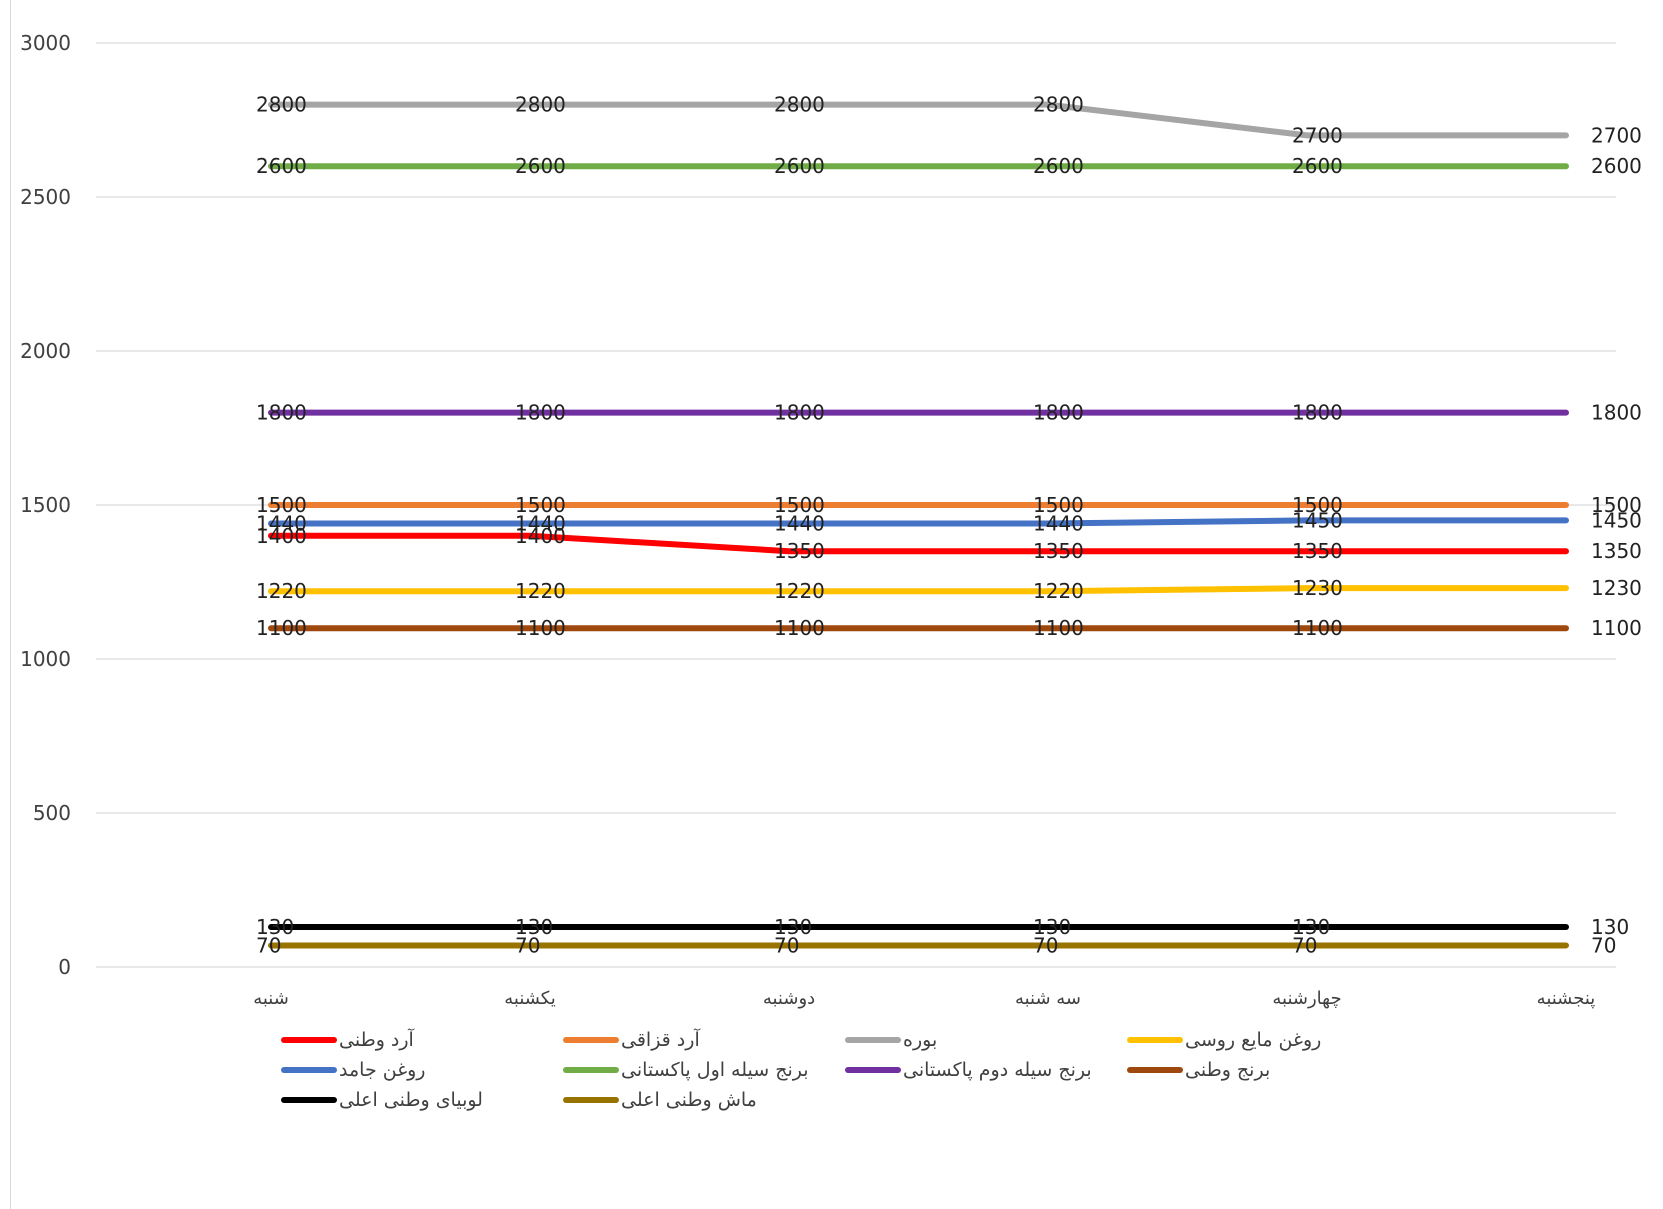  What do you see at coordinates (789, 998) in the screenshot?
I see `x-tick-label: دوشنبه` at bounding box center [789, 998].